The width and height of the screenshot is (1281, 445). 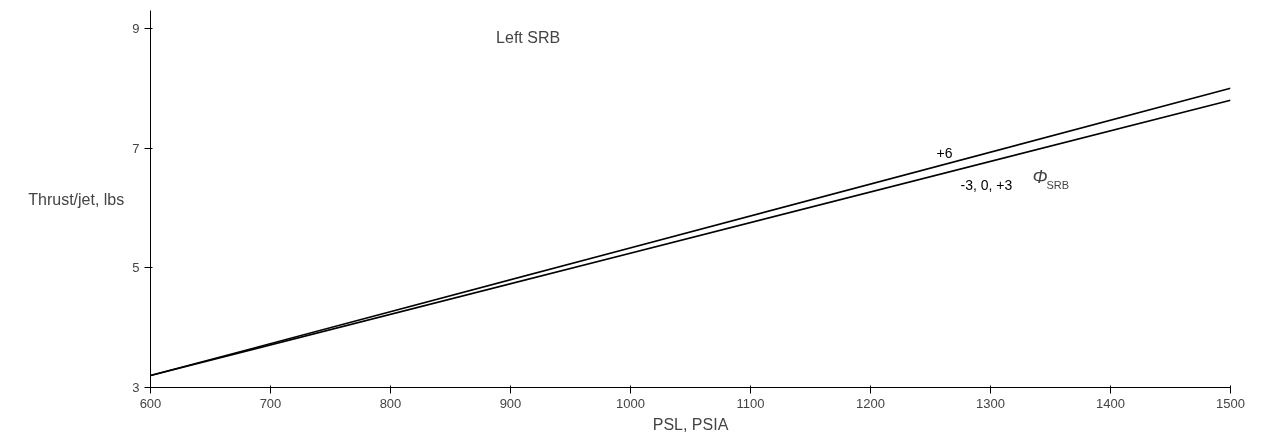 What do you see at coordinates (270, 403) in the screenshot?
I see `x-tick-label: 700` at bounding box center [270, 403].